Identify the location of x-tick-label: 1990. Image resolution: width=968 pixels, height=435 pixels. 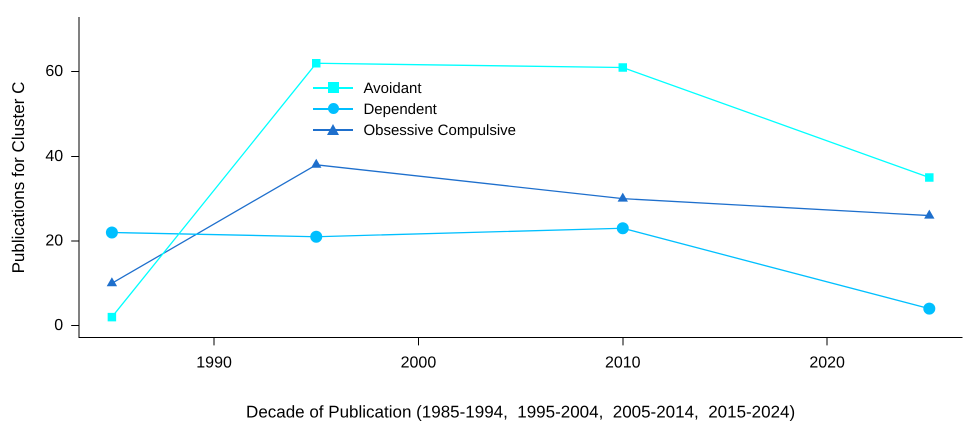
(214, 363).